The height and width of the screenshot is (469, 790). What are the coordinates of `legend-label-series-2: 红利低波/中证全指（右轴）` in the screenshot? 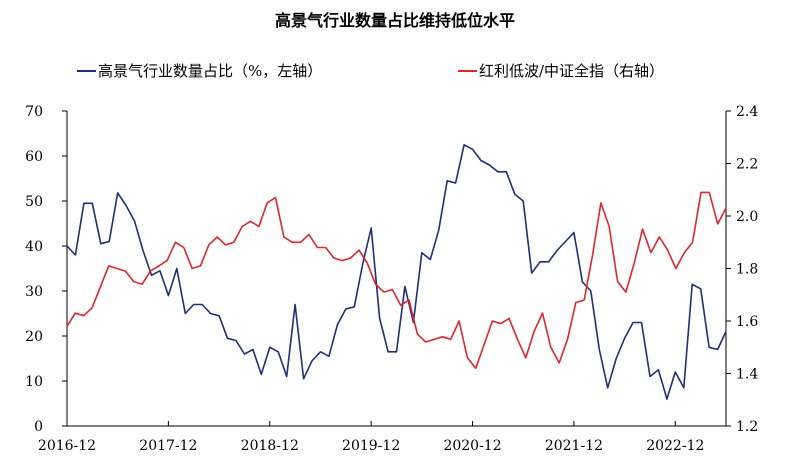 It's located at (571, 71).